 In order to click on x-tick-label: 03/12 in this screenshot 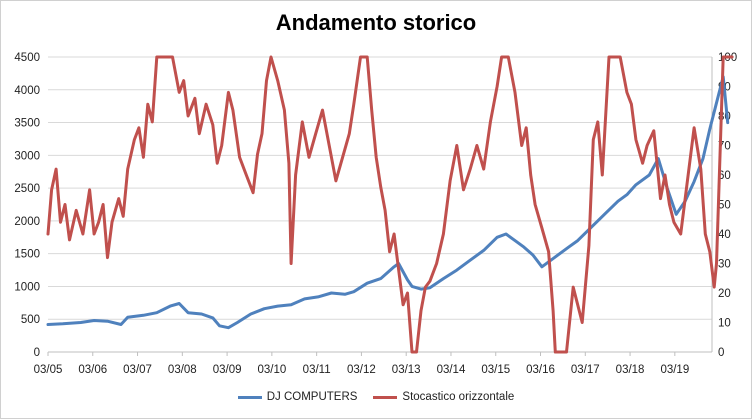, I will do `click(361, 370)`.